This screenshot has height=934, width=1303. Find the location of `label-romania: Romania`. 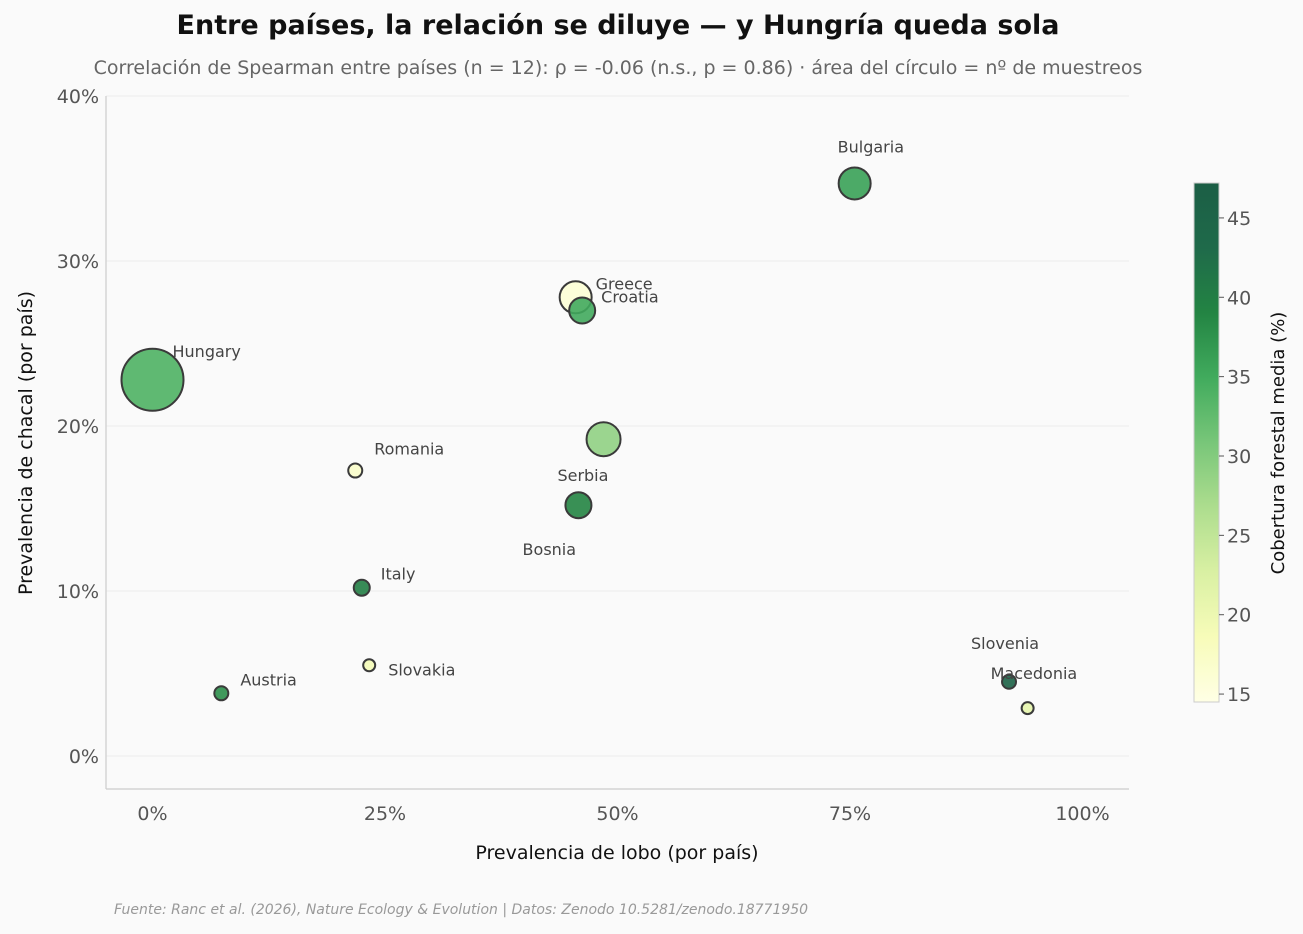

label-romania: Romania is located at coordinates (409, 449).